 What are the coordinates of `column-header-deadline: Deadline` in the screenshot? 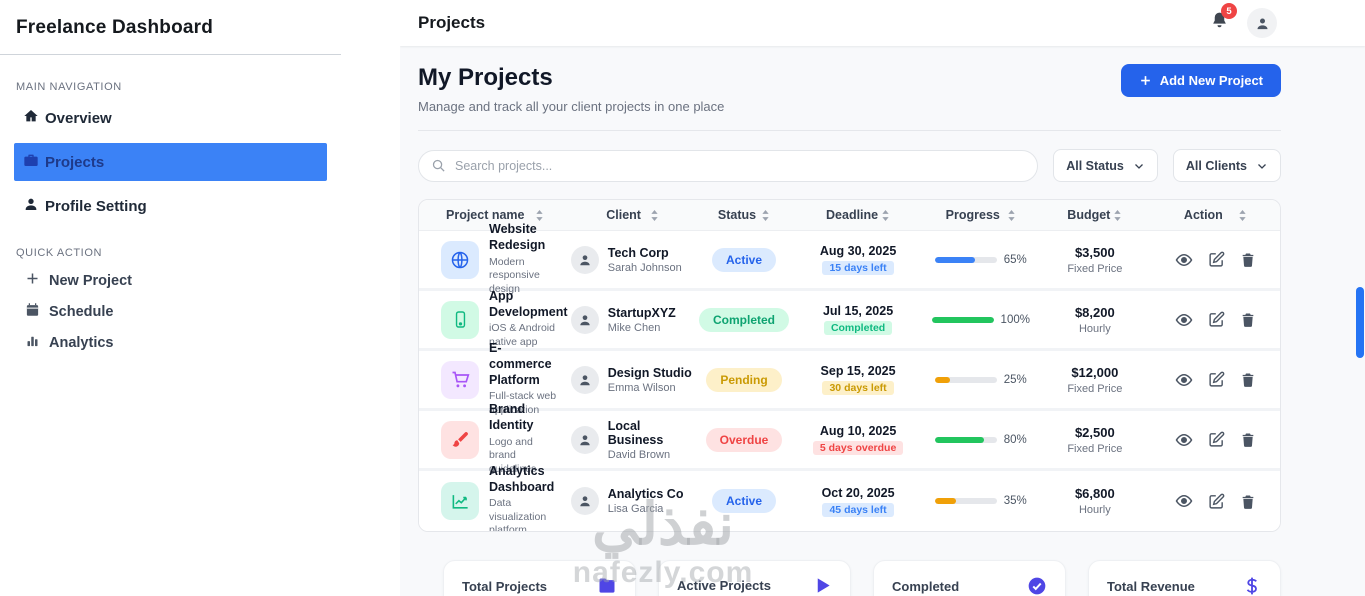 It's located at (858, 215).